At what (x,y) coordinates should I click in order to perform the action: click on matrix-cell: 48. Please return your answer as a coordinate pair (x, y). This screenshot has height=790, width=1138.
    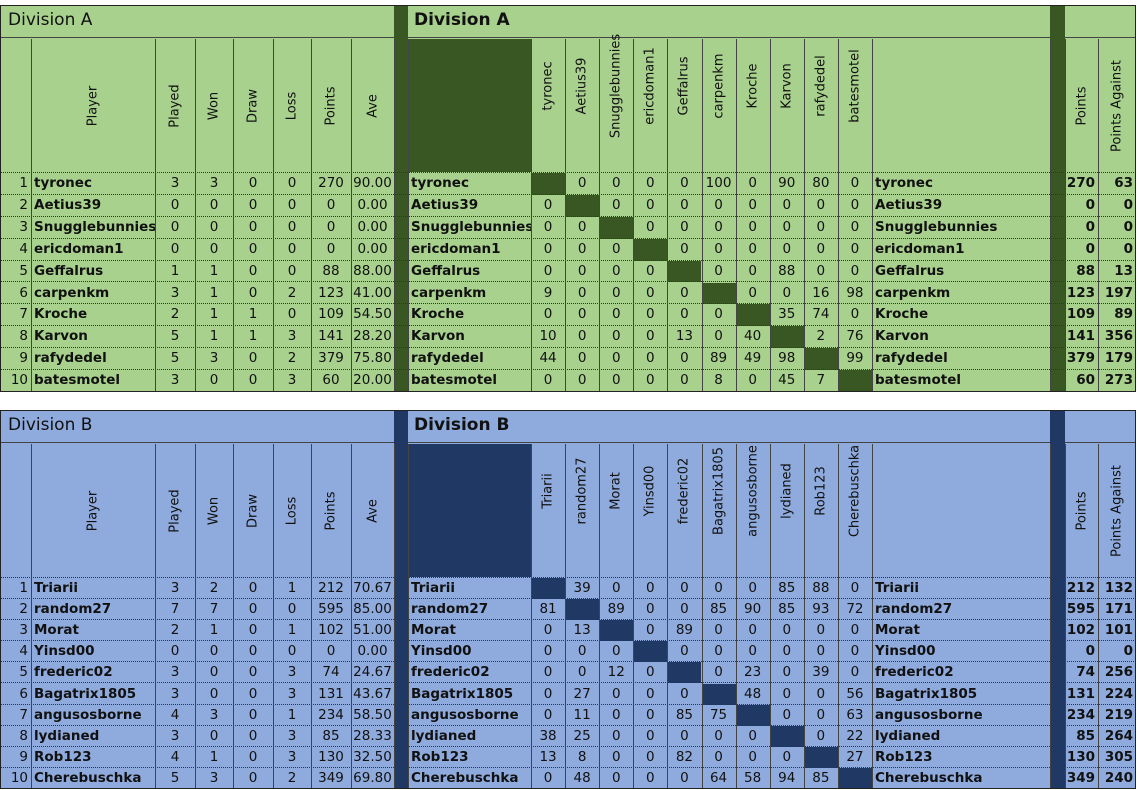
    Looking at the image, I should click on (753, 693).